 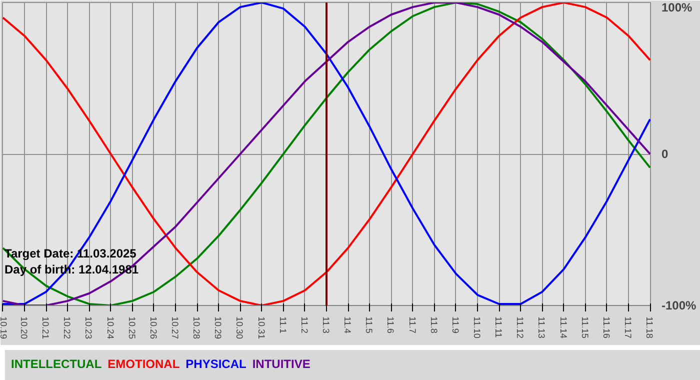 I want to click on x-tick-label: 10.31, so click(x=261, y=328).